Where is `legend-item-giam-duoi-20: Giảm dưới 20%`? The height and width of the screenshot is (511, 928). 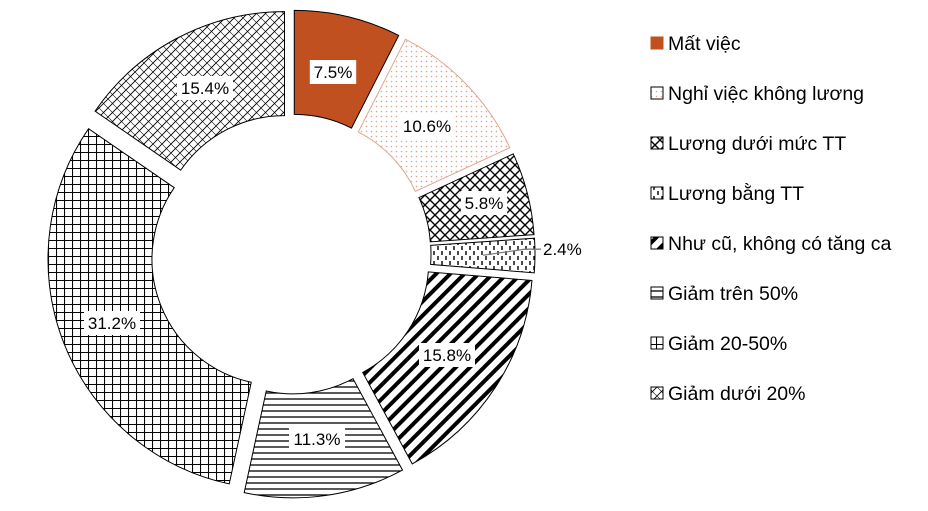
legend-item-giam-duoi-20: Giảm dưới 20% is located at coordinates (727, 394).